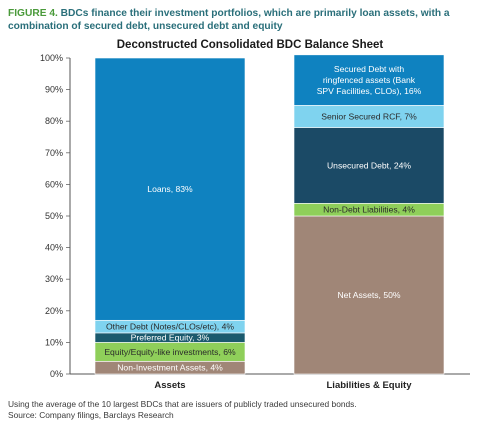 The width and height of the screenshot is (500, 424). Describe the element at coordinates (369, 210) in the screenshot. I see `segment-label: Non-Debt Liabilities, 4%` at that location.